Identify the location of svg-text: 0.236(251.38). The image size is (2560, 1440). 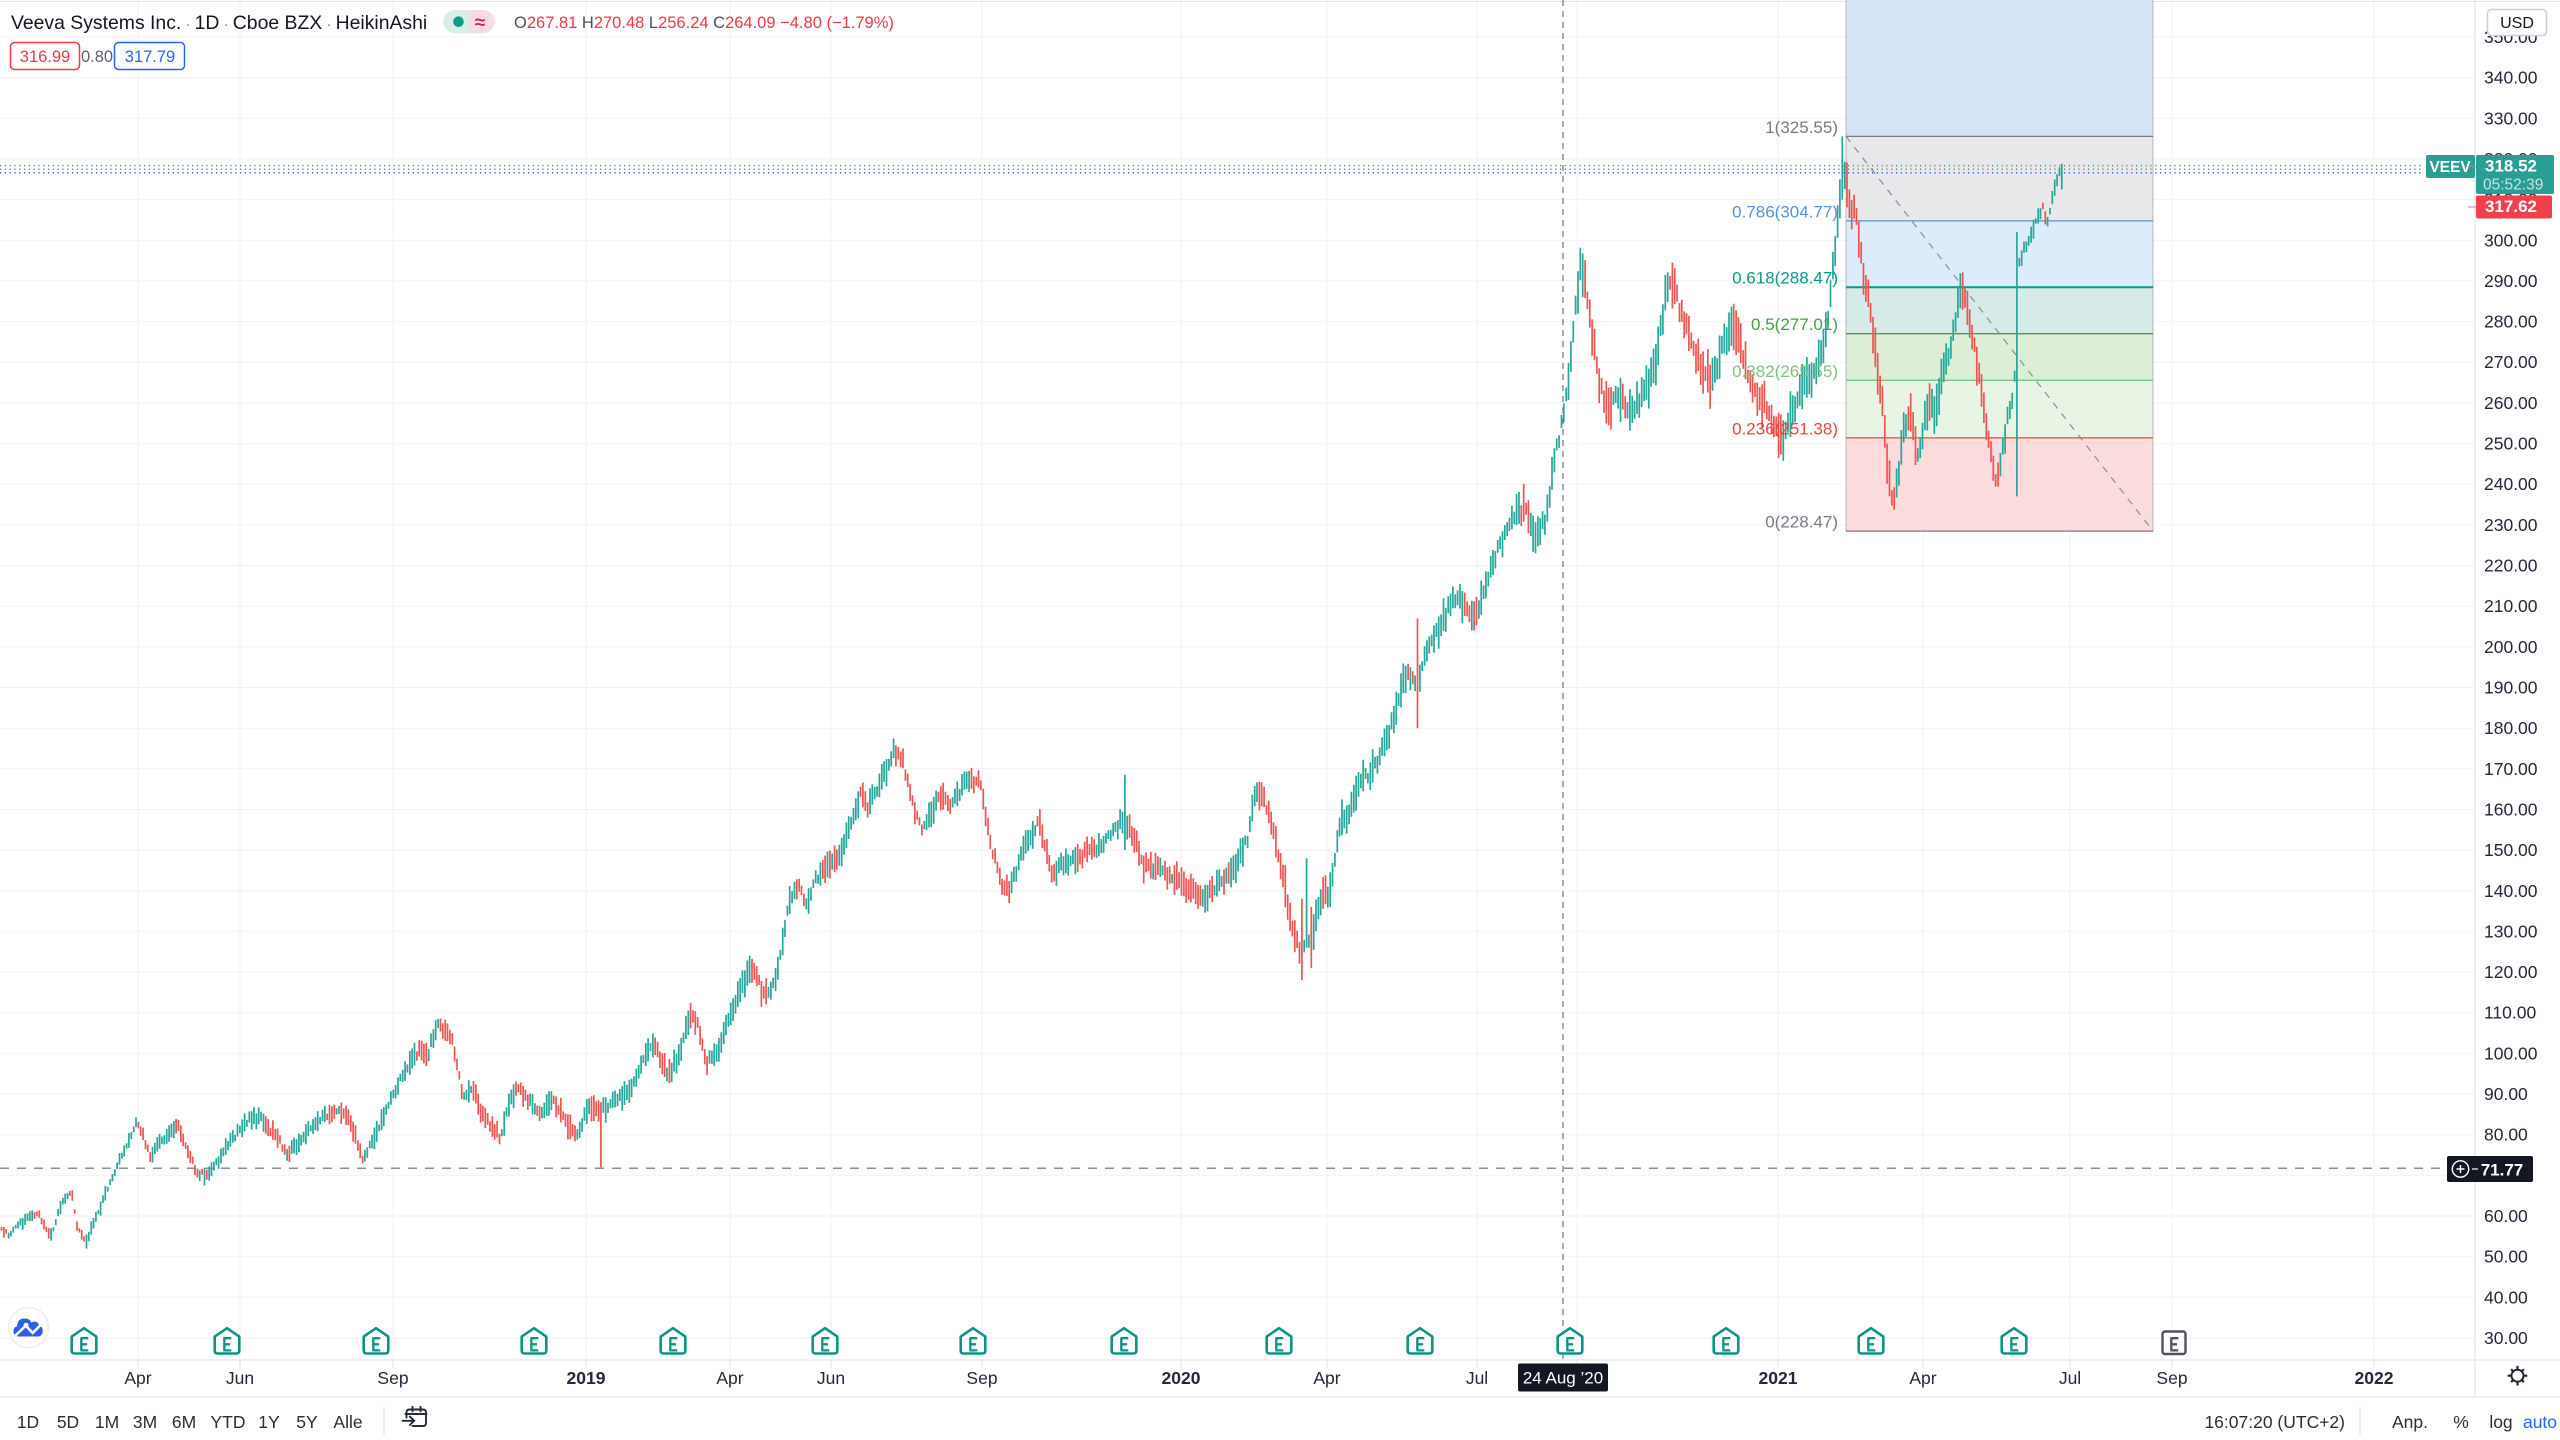
(1785, 428).